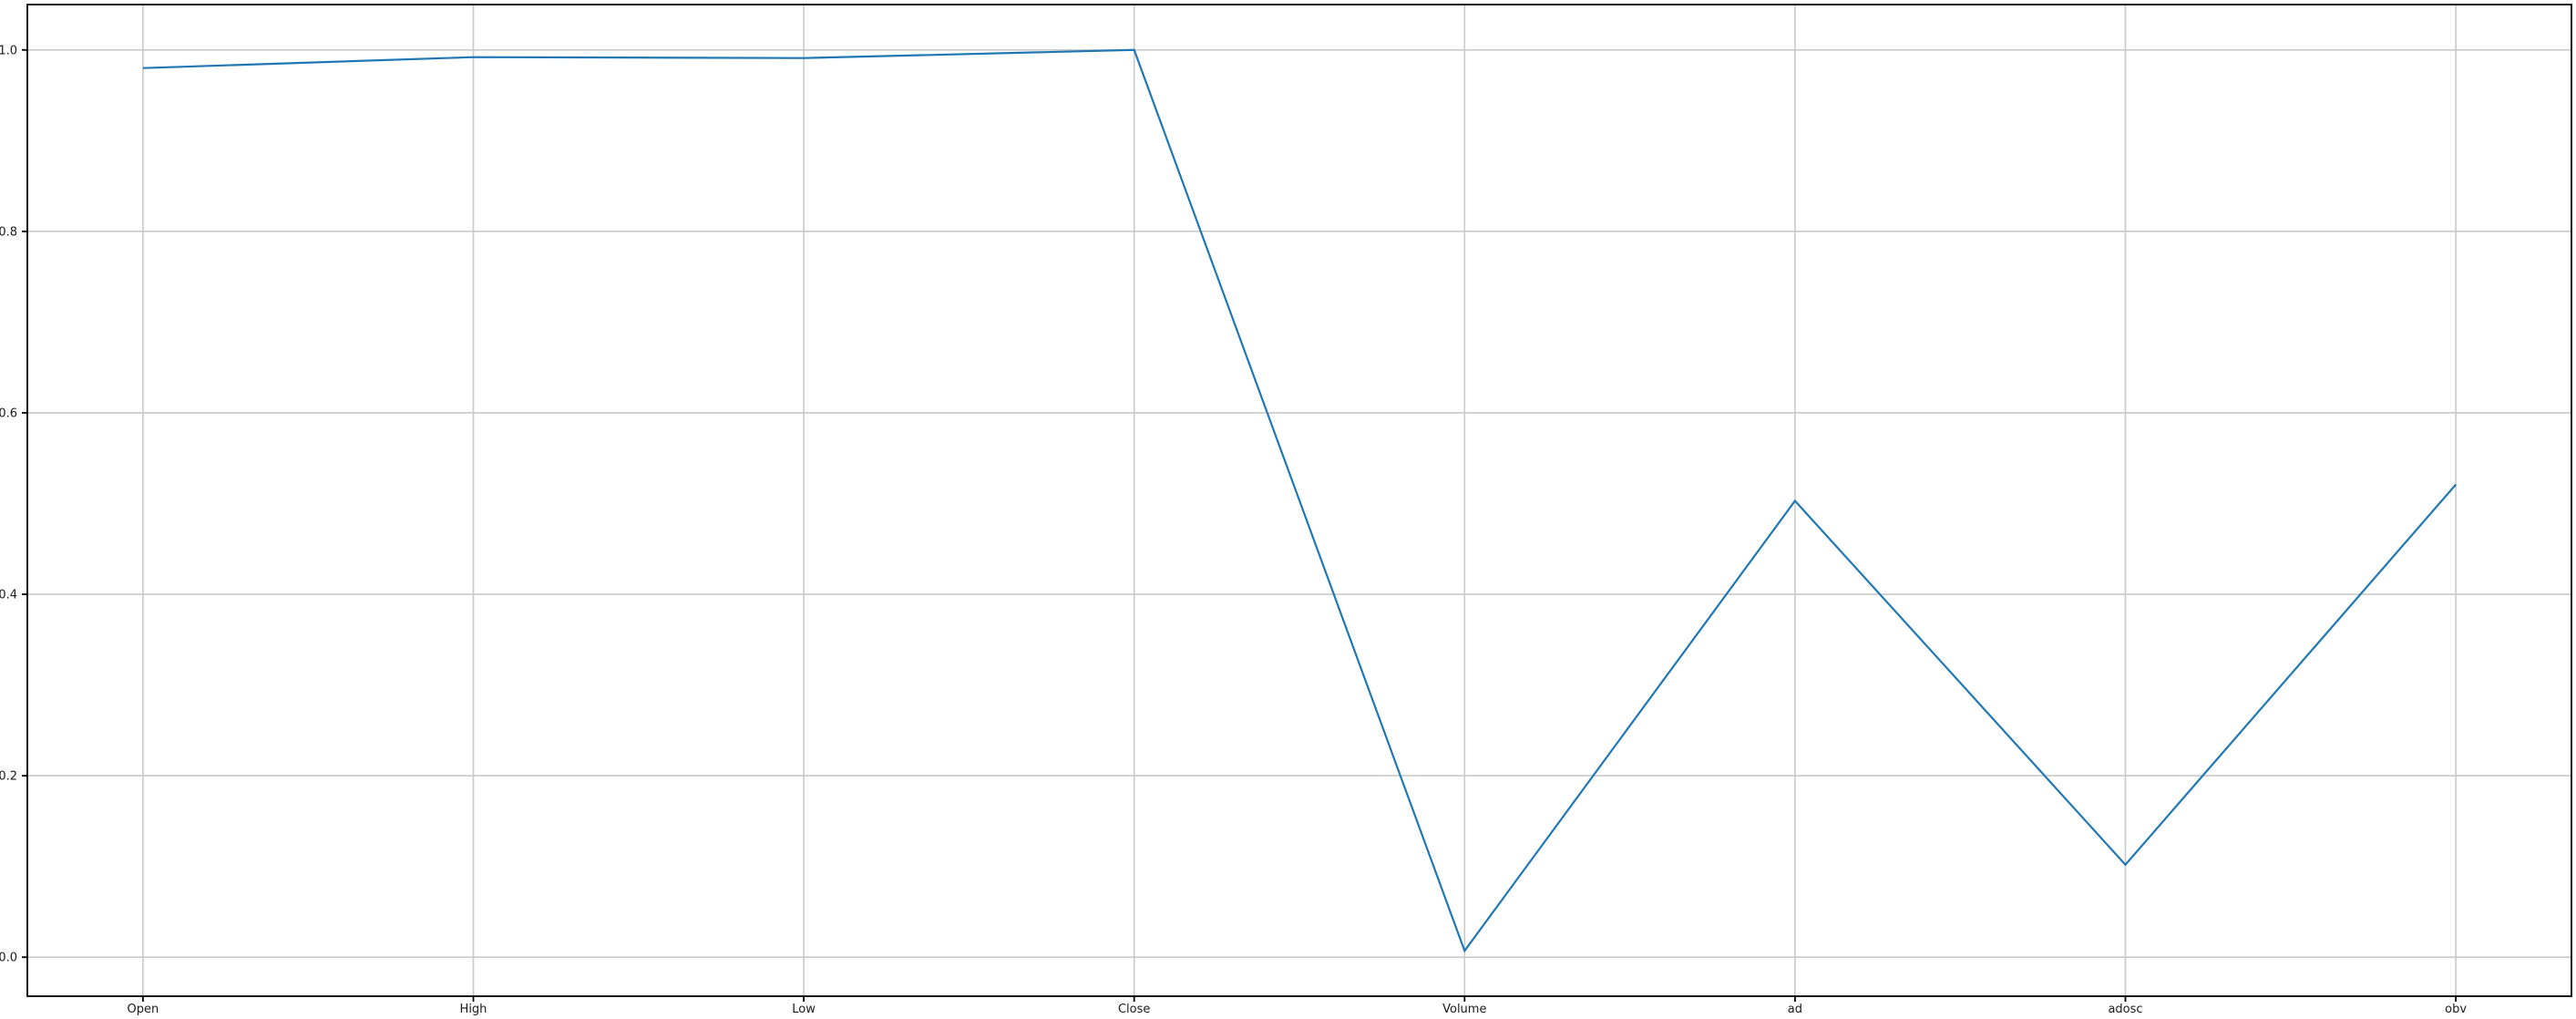 The height and width of the screenshot is (1019, 2576). Describe the element at coordinates (9, 504) in the screenshot. I see `y-axis-tick-labels: 0.0 0.2 0.4 0.6 0.8 1.0` at that location.